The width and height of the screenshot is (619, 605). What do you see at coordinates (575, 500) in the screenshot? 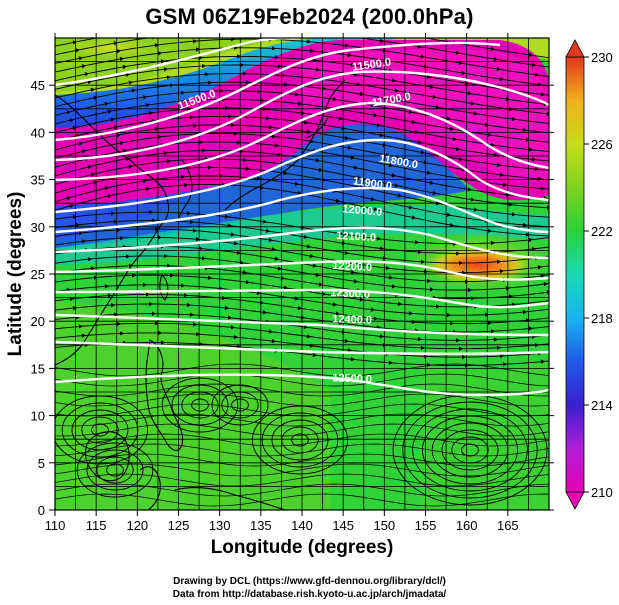
I see `colorbar-min-arrow` at bounding box center [575, 500].